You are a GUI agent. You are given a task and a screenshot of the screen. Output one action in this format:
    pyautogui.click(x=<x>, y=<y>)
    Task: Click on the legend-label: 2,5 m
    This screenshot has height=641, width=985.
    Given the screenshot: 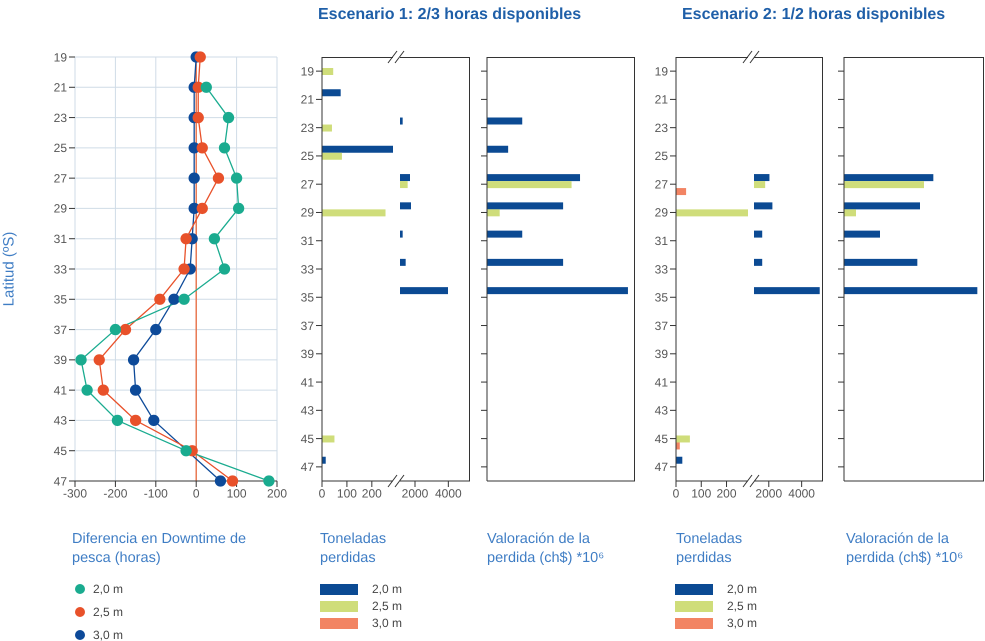 What is the action you would take?
    pyautogui.click(x=108, y=612)
    